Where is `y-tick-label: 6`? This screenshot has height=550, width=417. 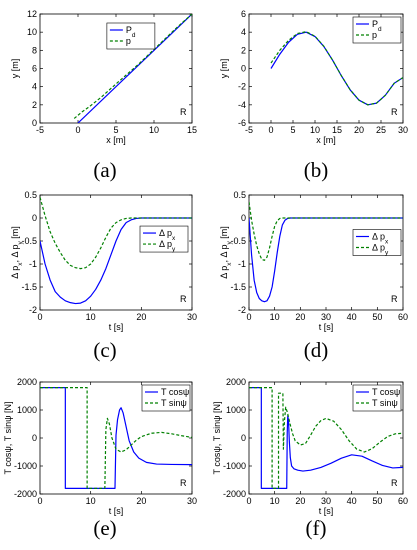
y-tick-label: 6 is located at coordinates (34, 69).